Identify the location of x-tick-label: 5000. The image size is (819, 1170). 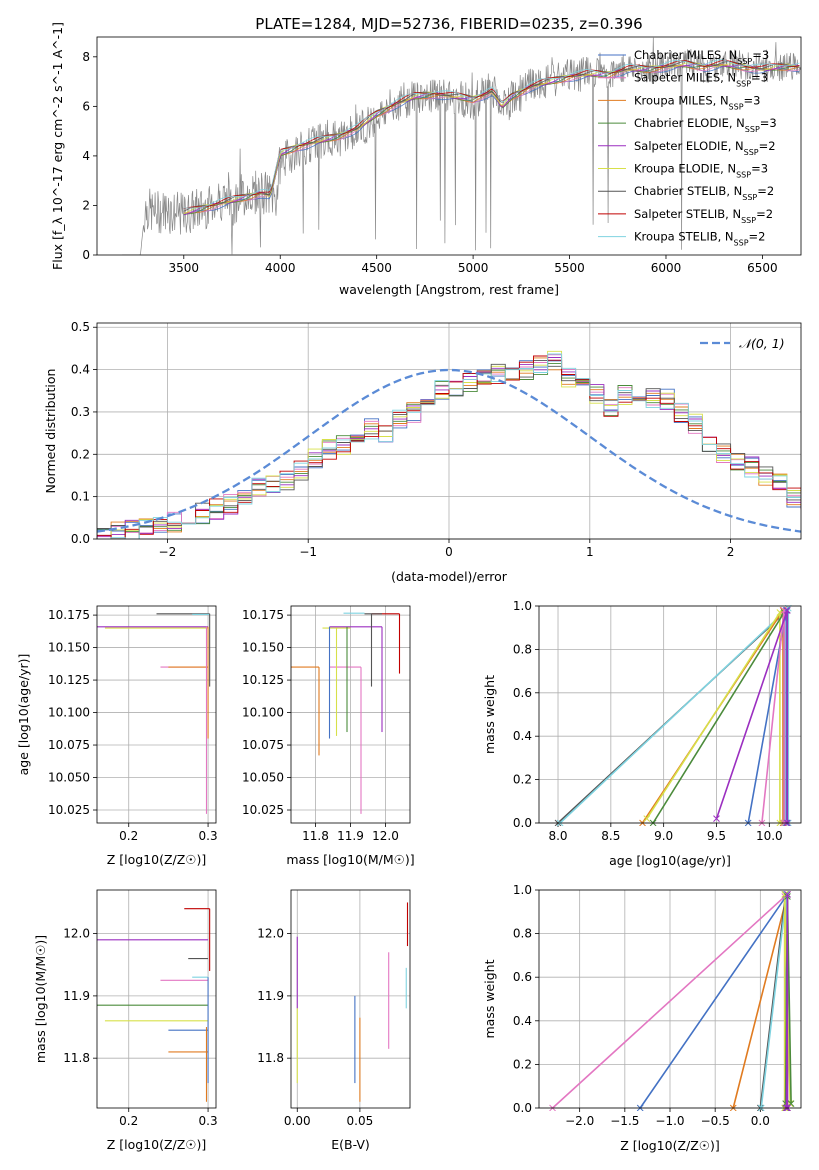
(473, 268).